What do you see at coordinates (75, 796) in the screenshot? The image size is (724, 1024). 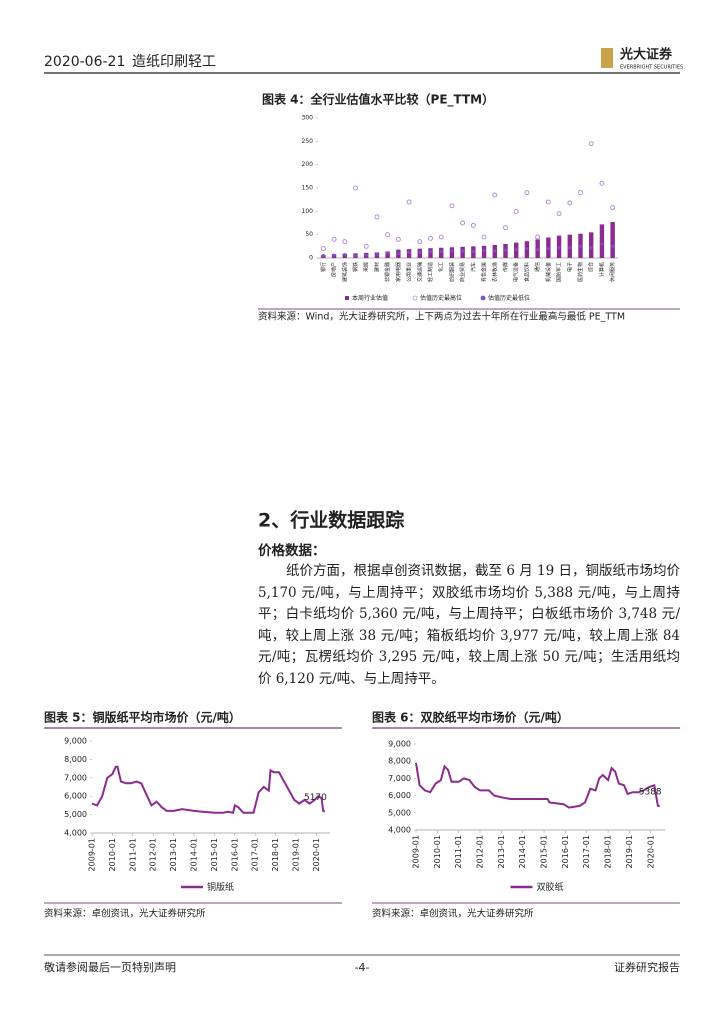 I see `y-tick-label: 6,000` at bounding box center [75, 796].